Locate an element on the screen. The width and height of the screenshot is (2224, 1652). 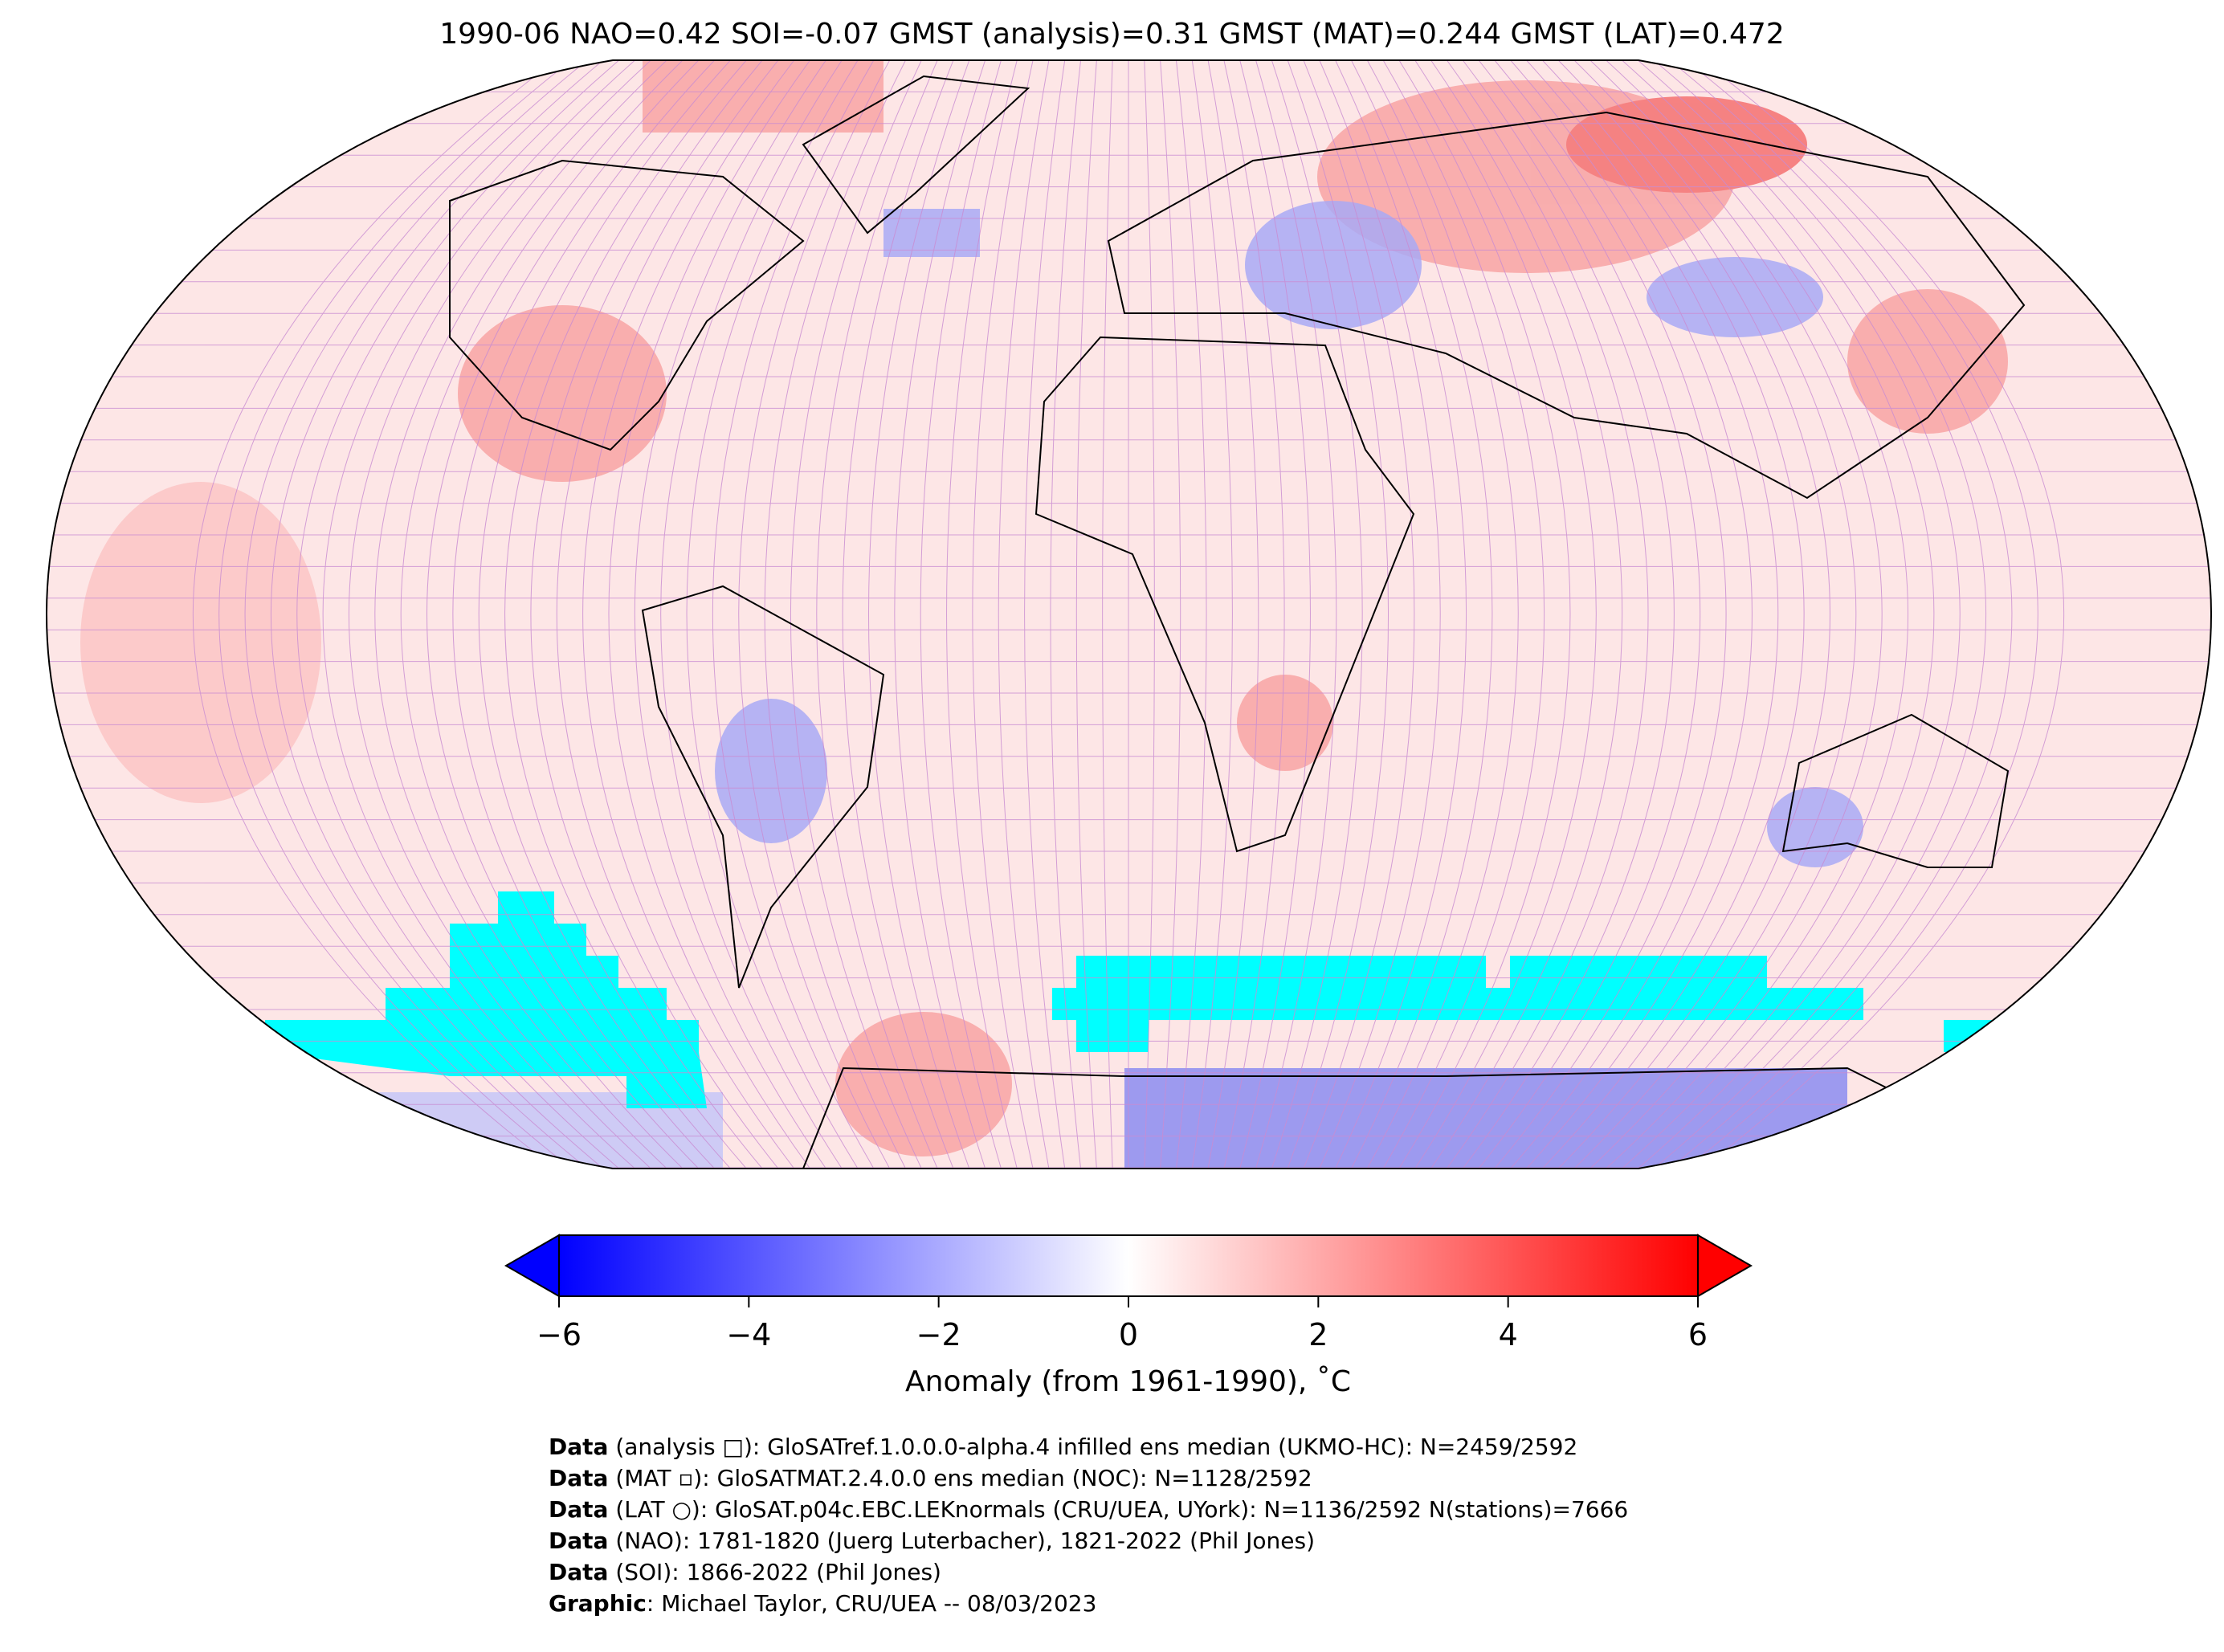
colorbar-tick-label: 6 is located at coordinates (1697, 1334).